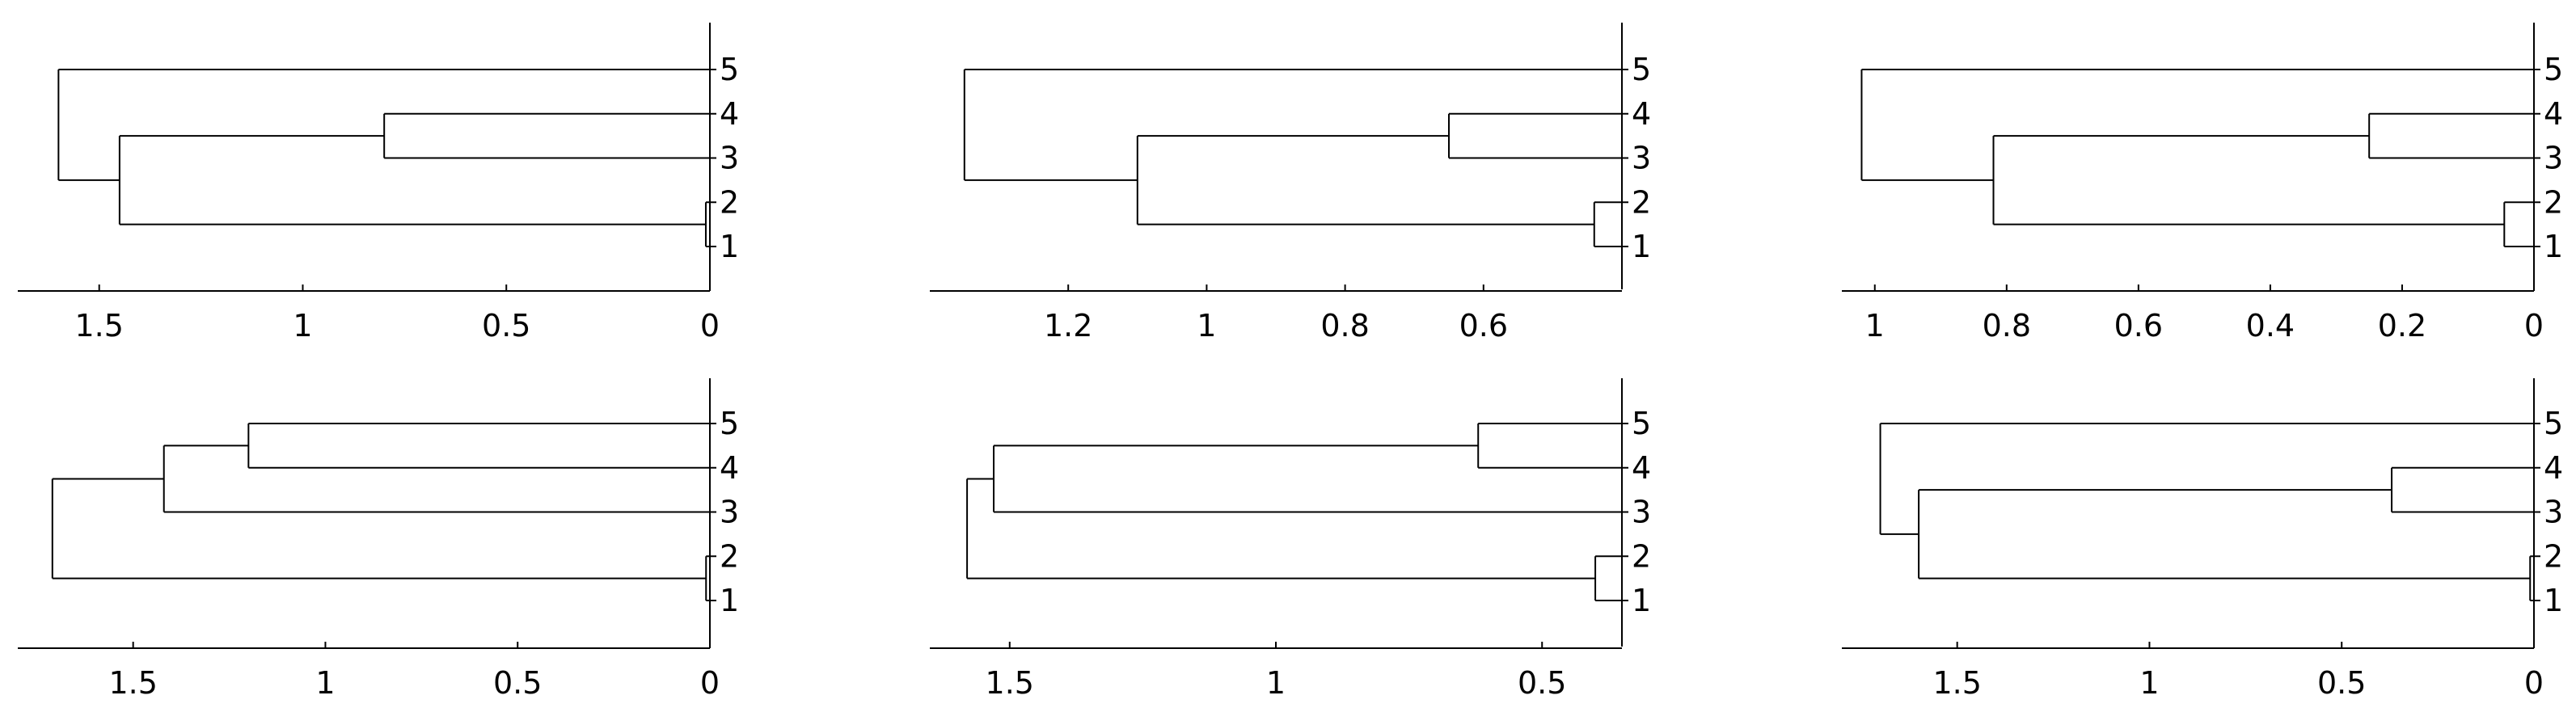  What do you see at coordinates (378, 539) in the screenshot?
I see `dendrogram-panel-4: 1 2 3 4 5 1.5 1 0.5 0` at bounding box center [378, 539].